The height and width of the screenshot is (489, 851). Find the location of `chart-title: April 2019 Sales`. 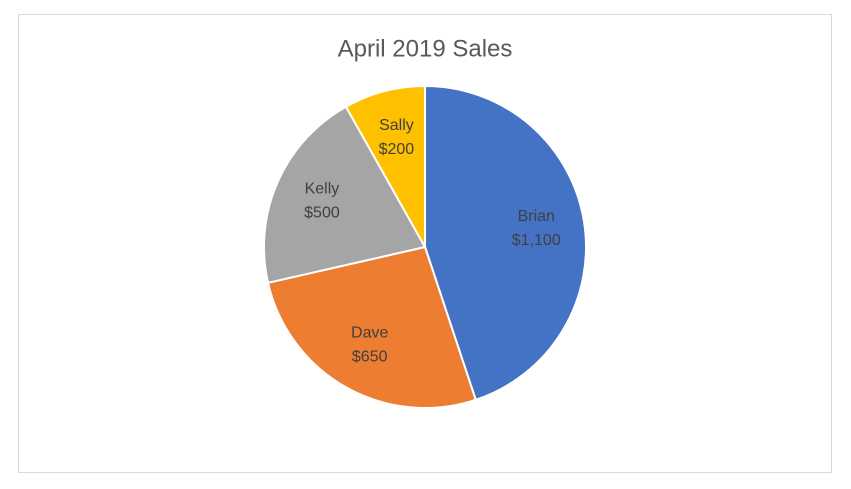

chart-title: April 2019 Sales is located at coordinates (425, 48).